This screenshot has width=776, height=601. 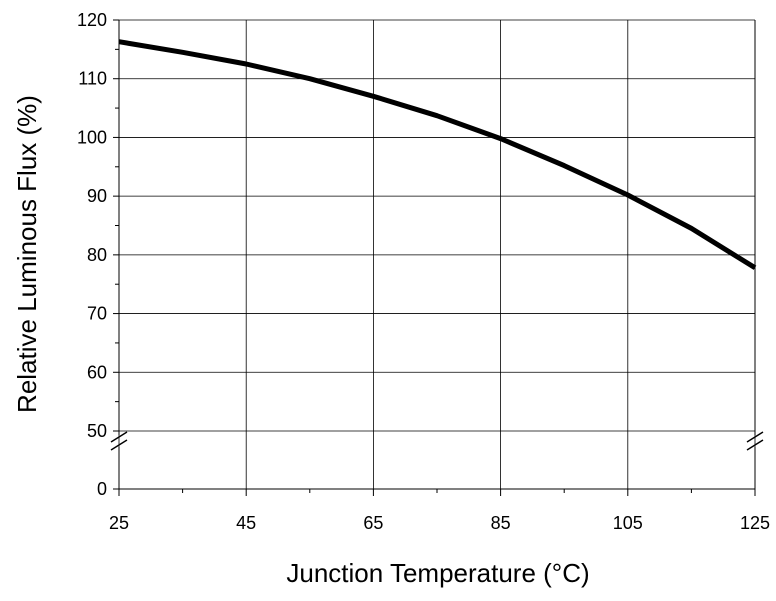 I want to click on x-tick-label: 45, so click(x=246, y=523).